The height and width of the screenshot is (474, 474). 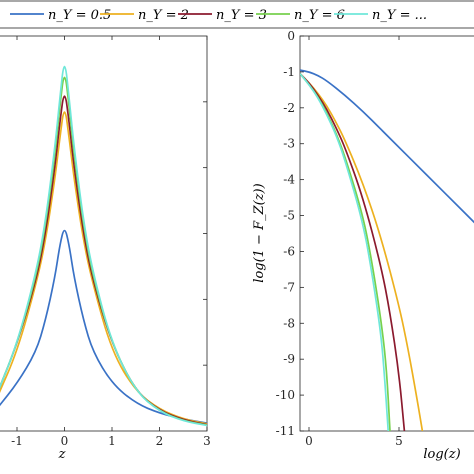 I want to click on legend-label-2: n_Y = 3, so click(x=241, y=15).